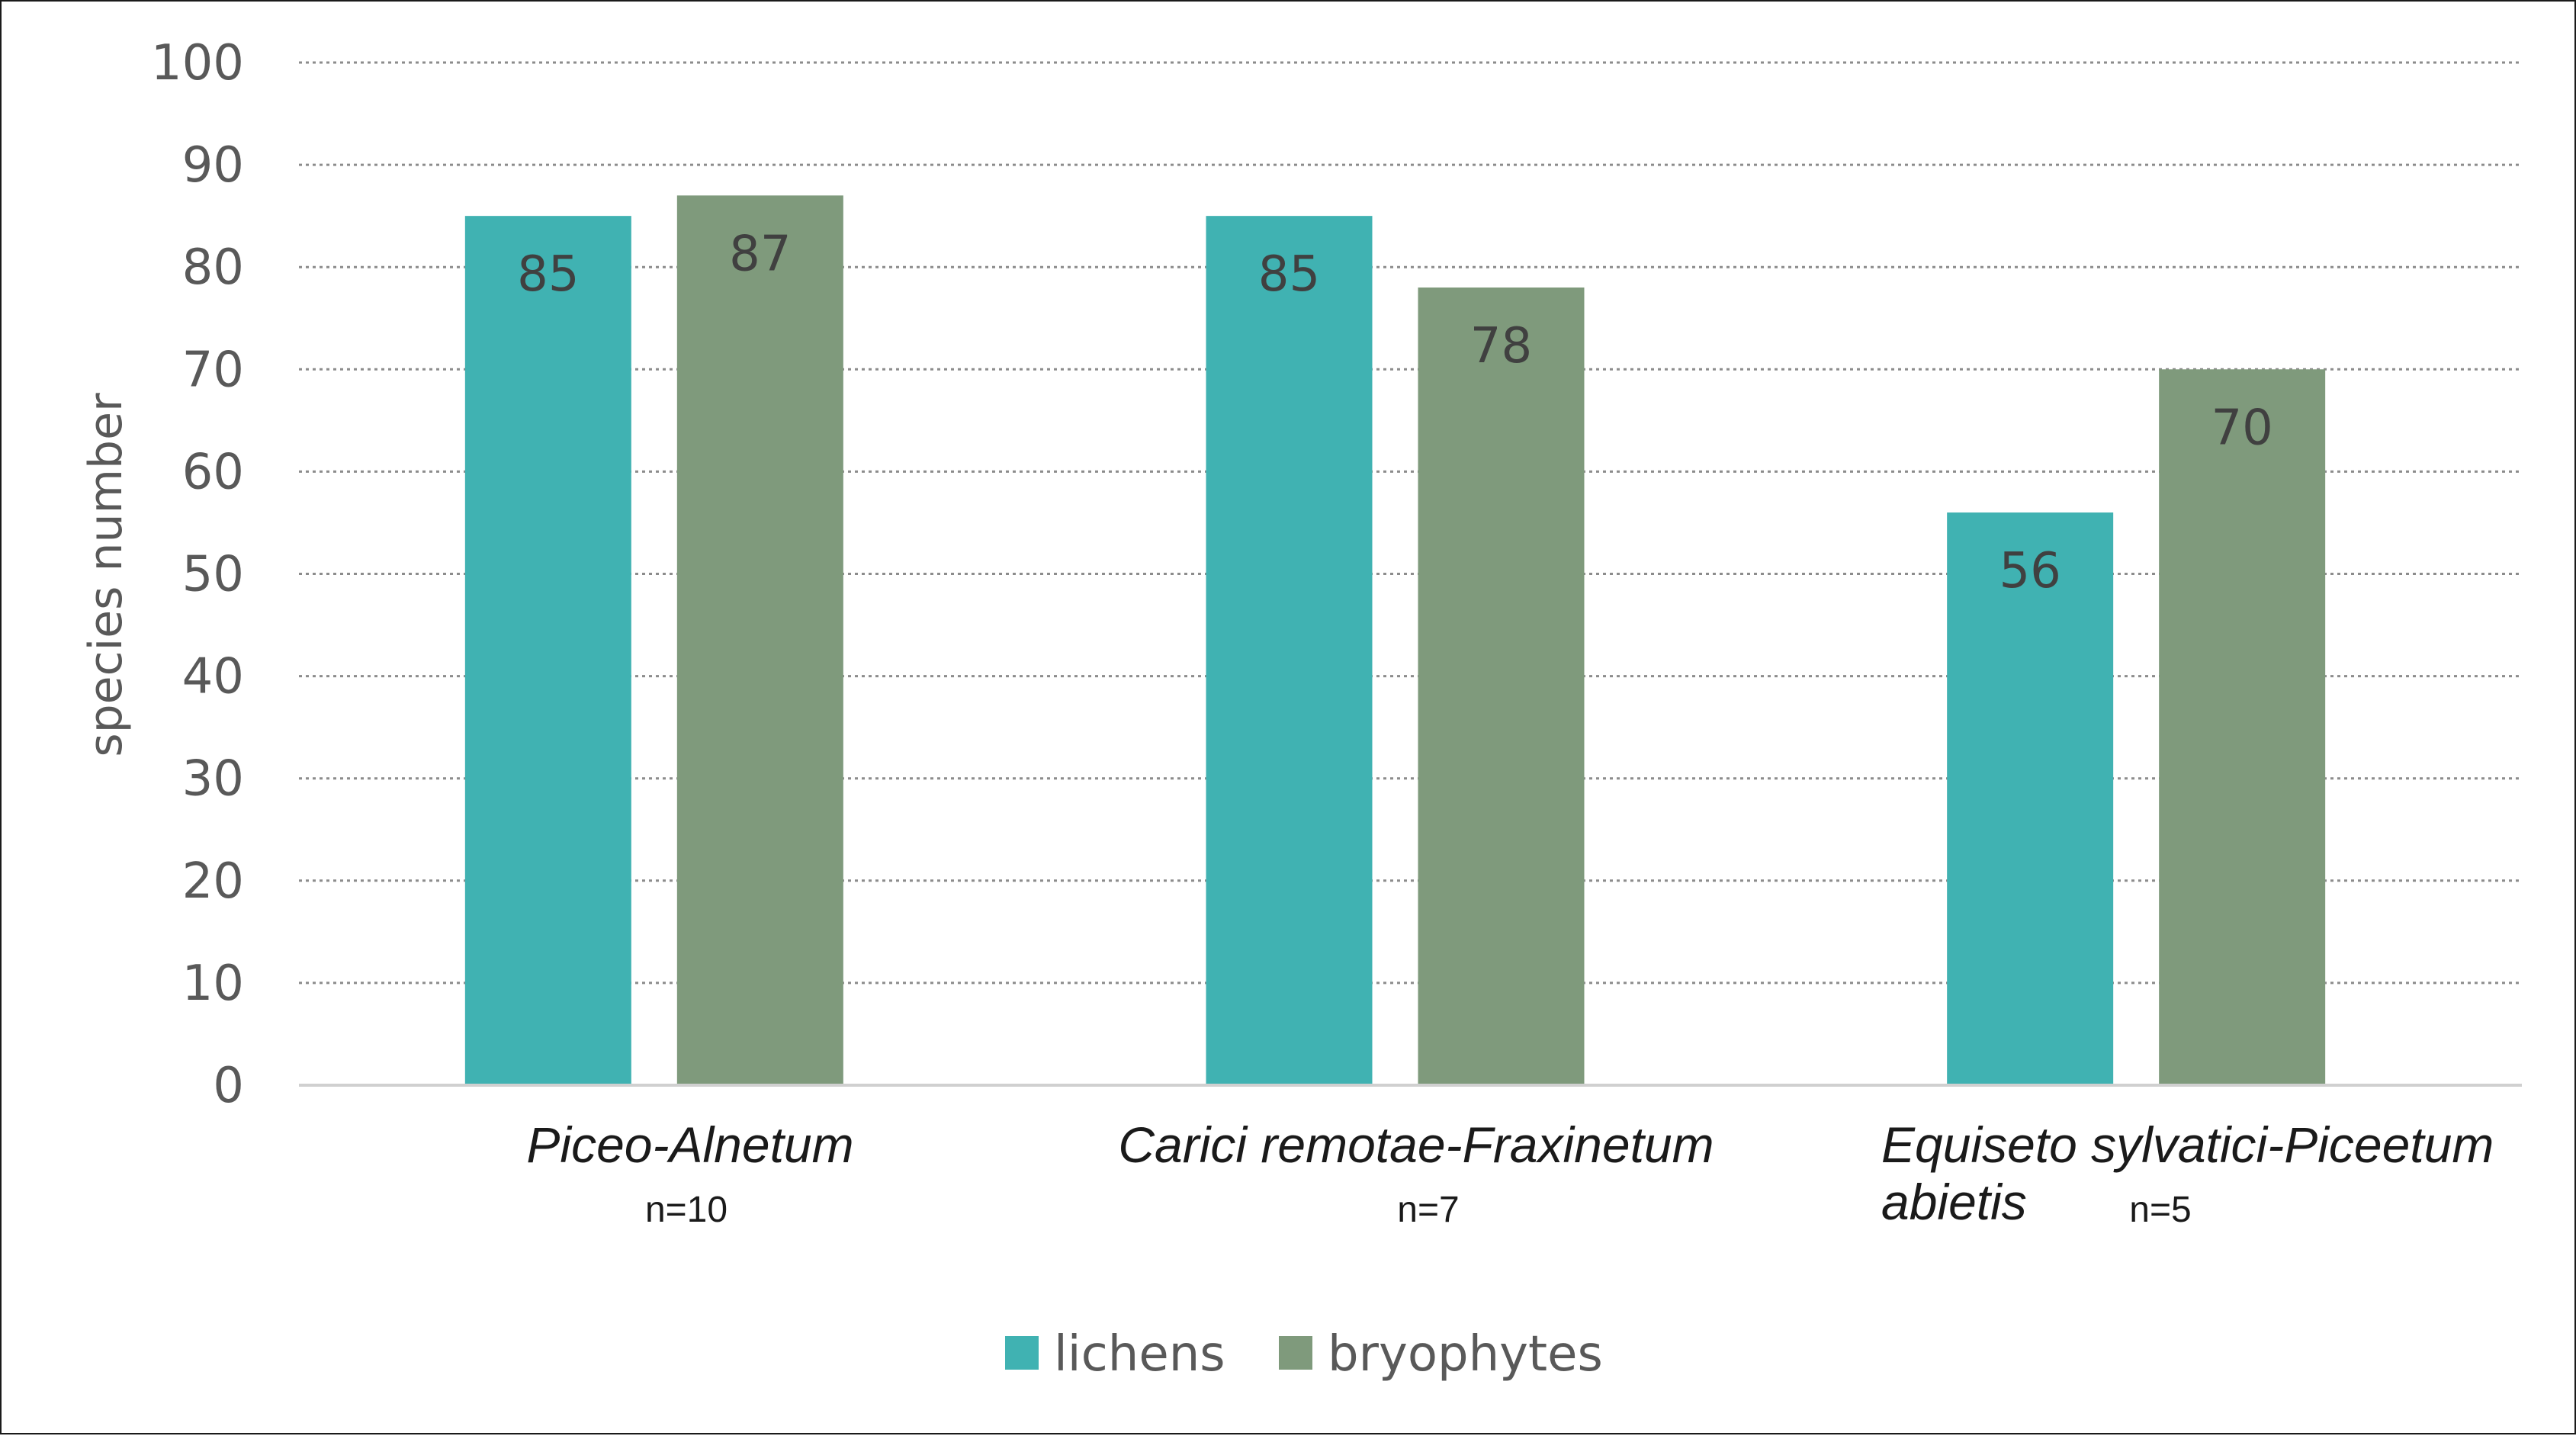 This screenshot has height=1436, width=2576. What do you see at coordinates (1295, 1353) in the screenshot?
I see `legend-swatch-bryophytes` at bounding box center [1295, 1353].